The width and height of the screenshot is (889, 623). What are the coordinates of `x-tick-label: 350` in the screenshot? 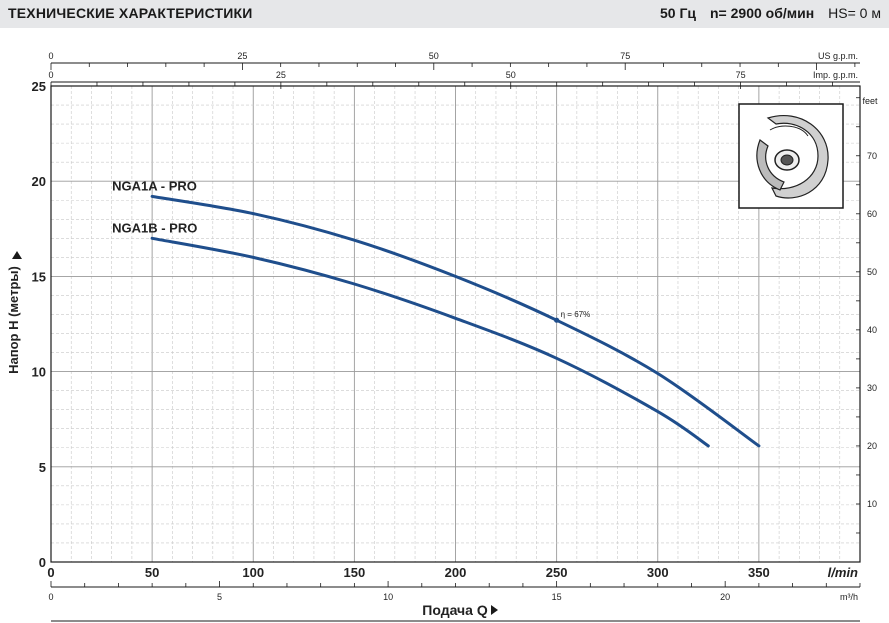 It's located at (759, 572).